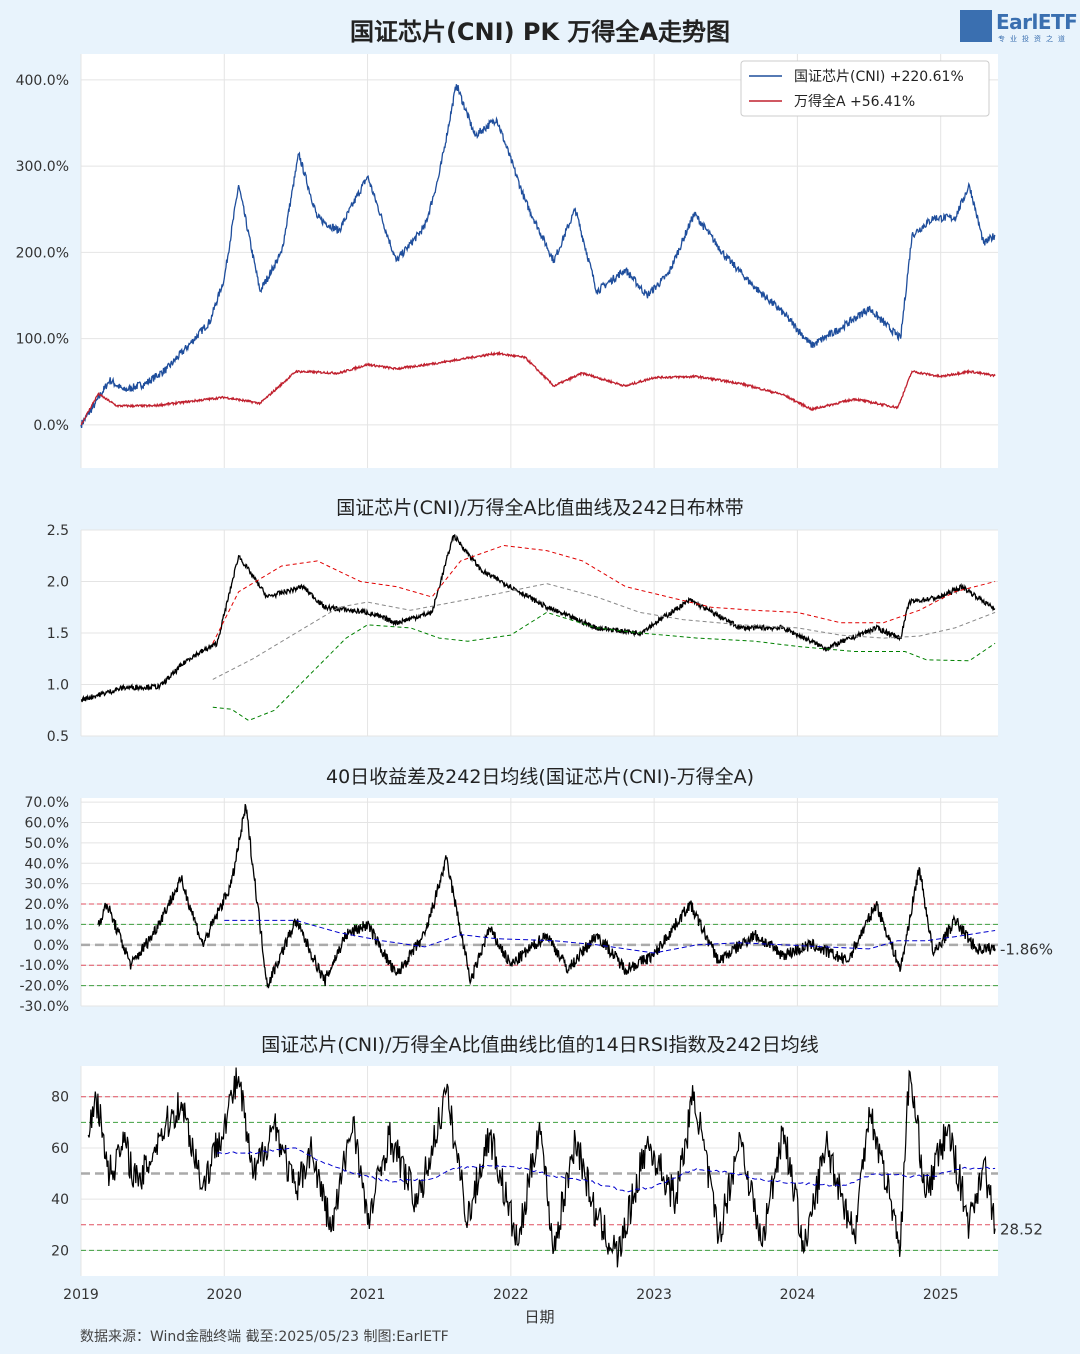 This screenshot has width=1080, height=1354. What do you see at coordinates (47, 823) in the screenshot?
I see `y-tick-label: 60.0%` at bounding box center [47, 823].